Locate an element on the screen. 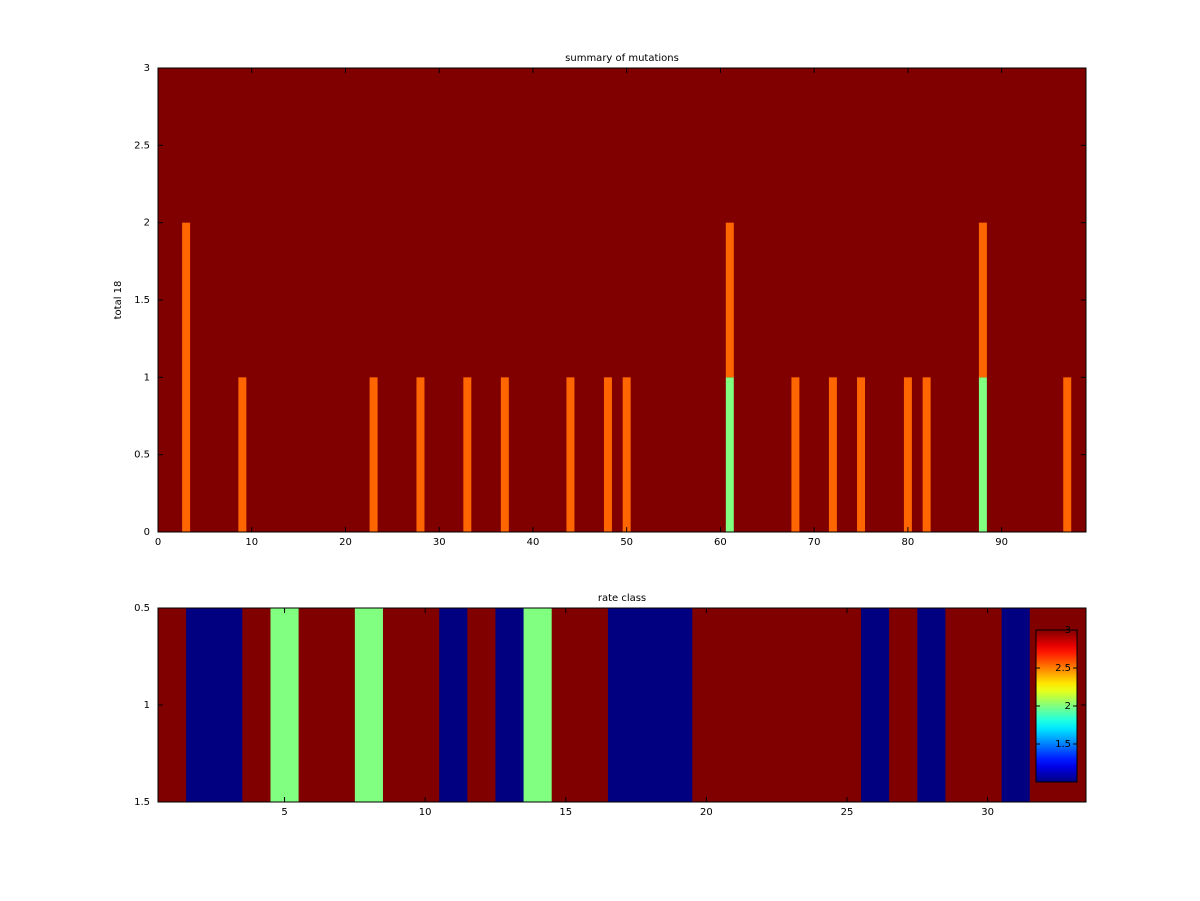 This screenshot has height=901, width=1200. y-tick-label: 2 is located at coordinates (147, 223).